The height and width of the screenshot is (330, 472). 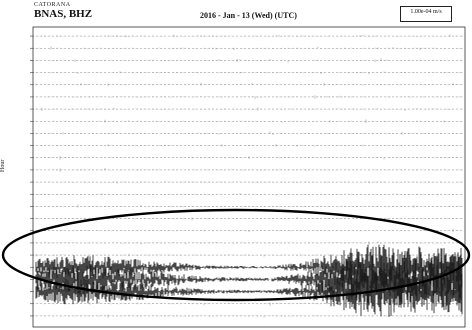 I want to click on y-tick-marks, so click(x=32, y=176).